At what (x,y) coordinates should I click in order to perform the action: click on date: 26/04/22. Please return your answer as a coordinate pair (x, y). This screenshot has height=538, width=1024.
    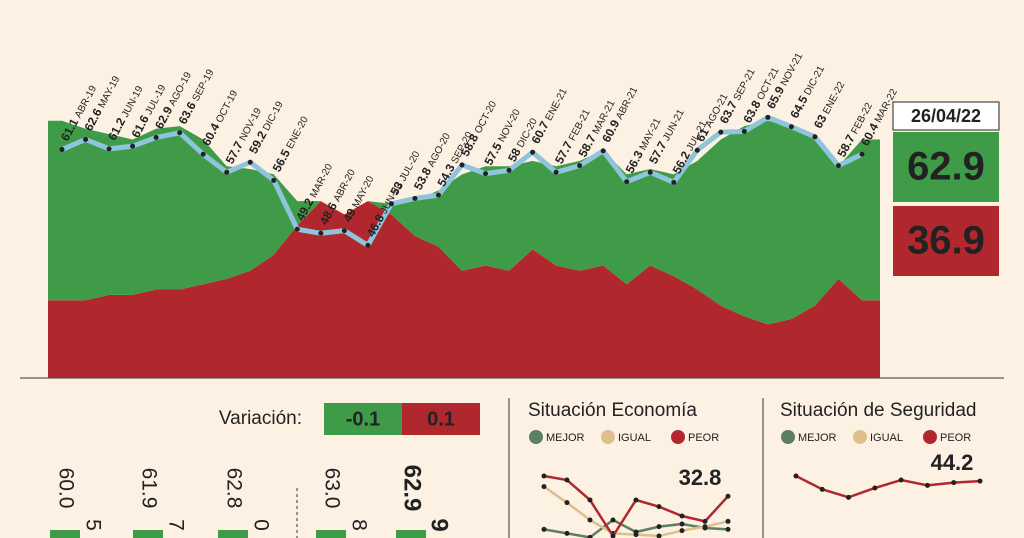
    Looking at the image, I should click on (946, 116).